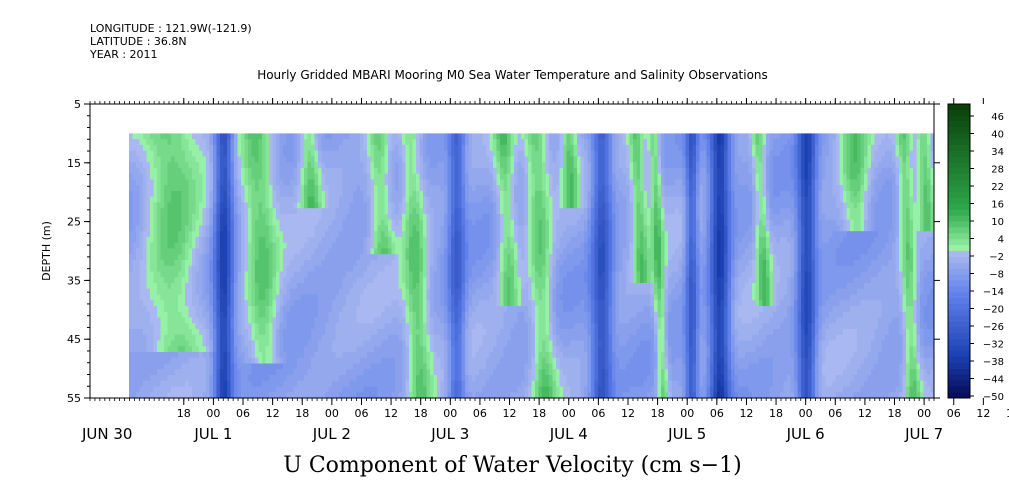 This screenshot has width=1009, height=504. Describe the element at coordinates (1007, 413) in the screenshot. I see `x-tick-label: 18` at that location.